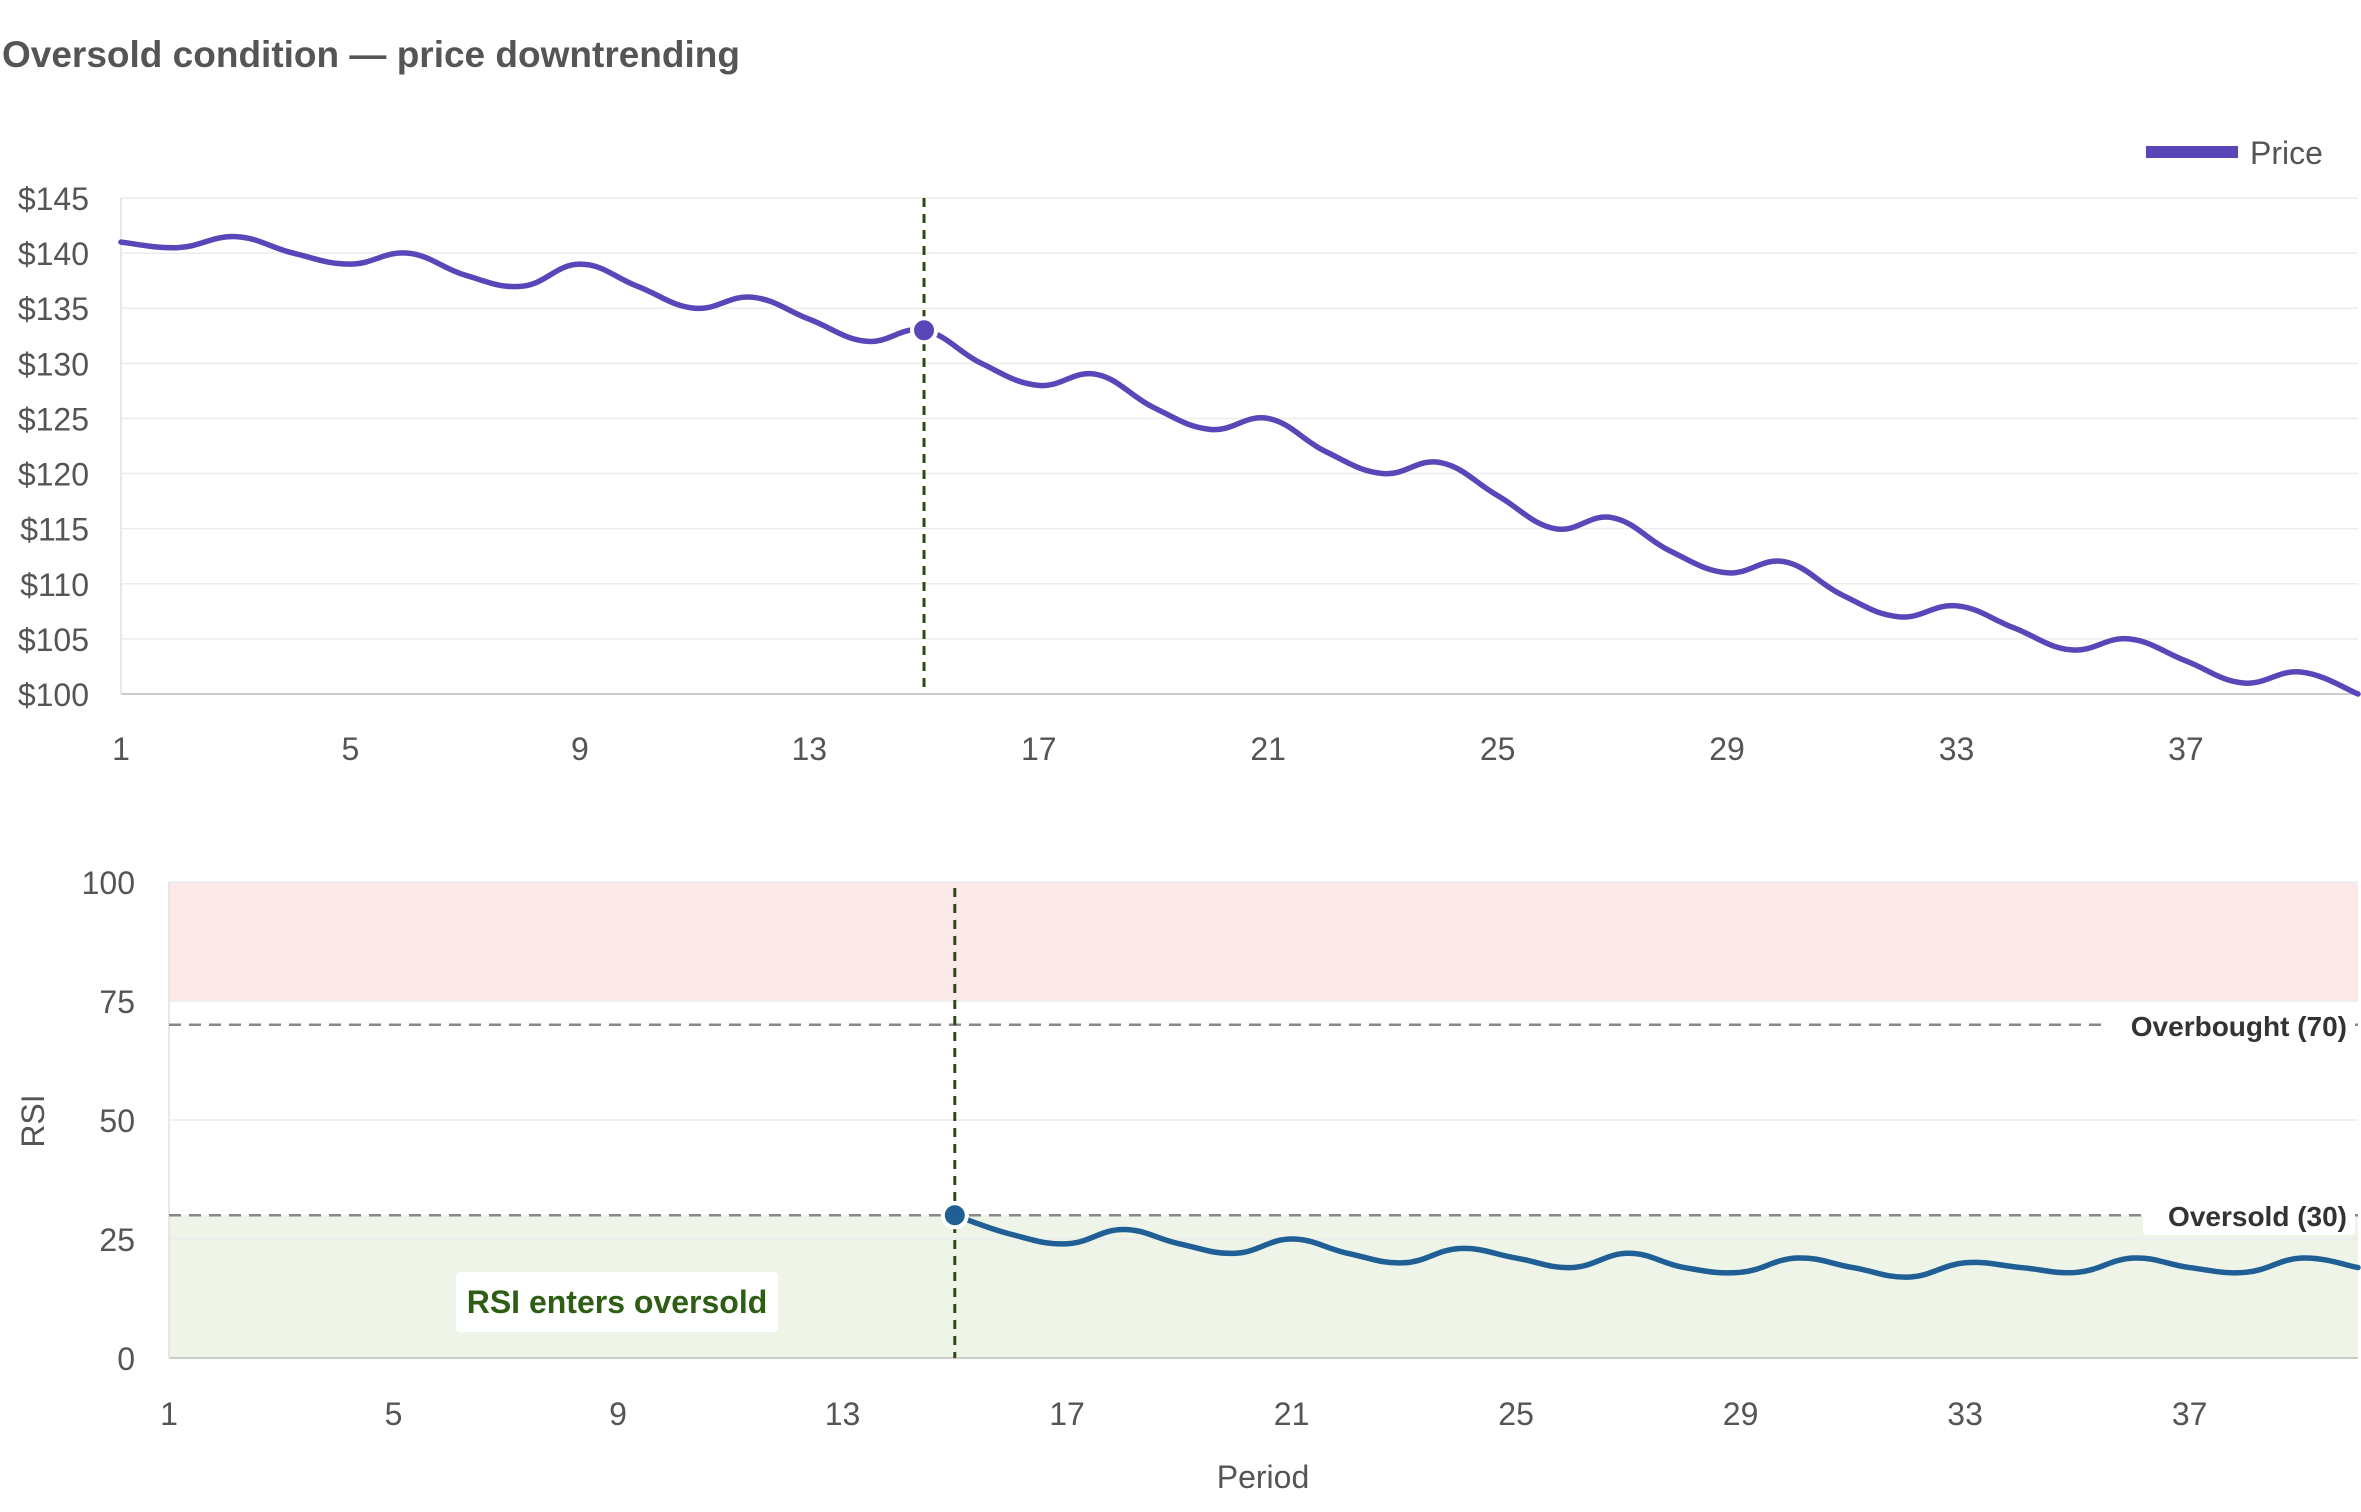  Describe the element at coordinates (53, 695) in the screenshot. I see `price-ytick-label: $100` at that location.